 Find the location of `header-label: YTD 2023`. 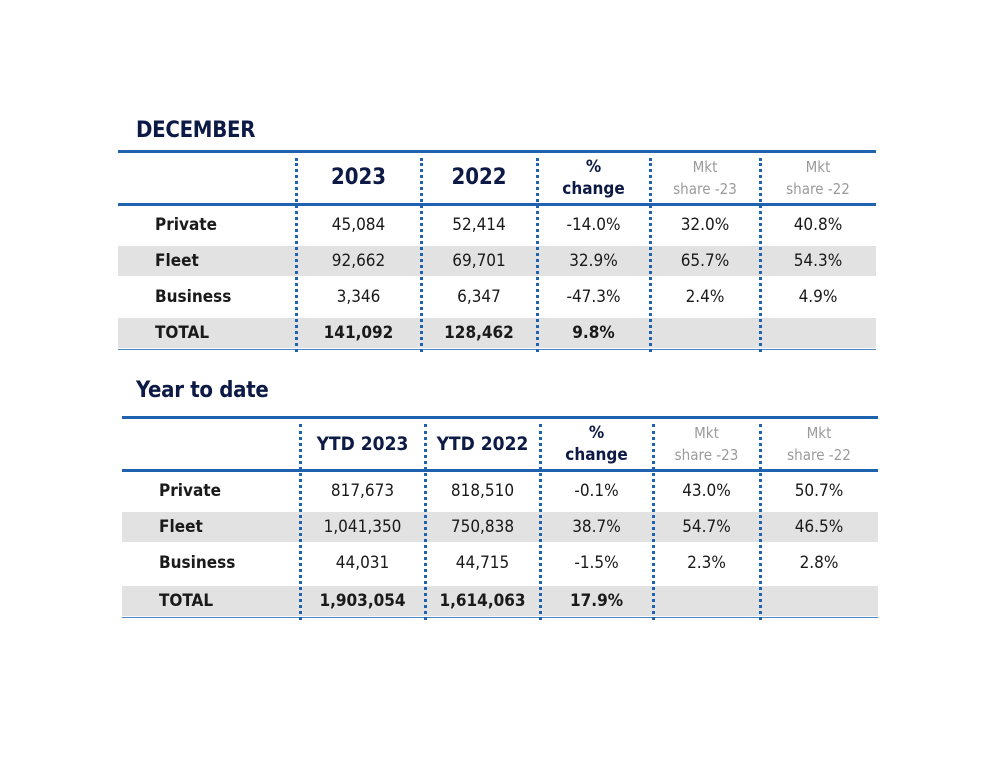

header-label: YTD 2023 is located at coordinates (362, 444).